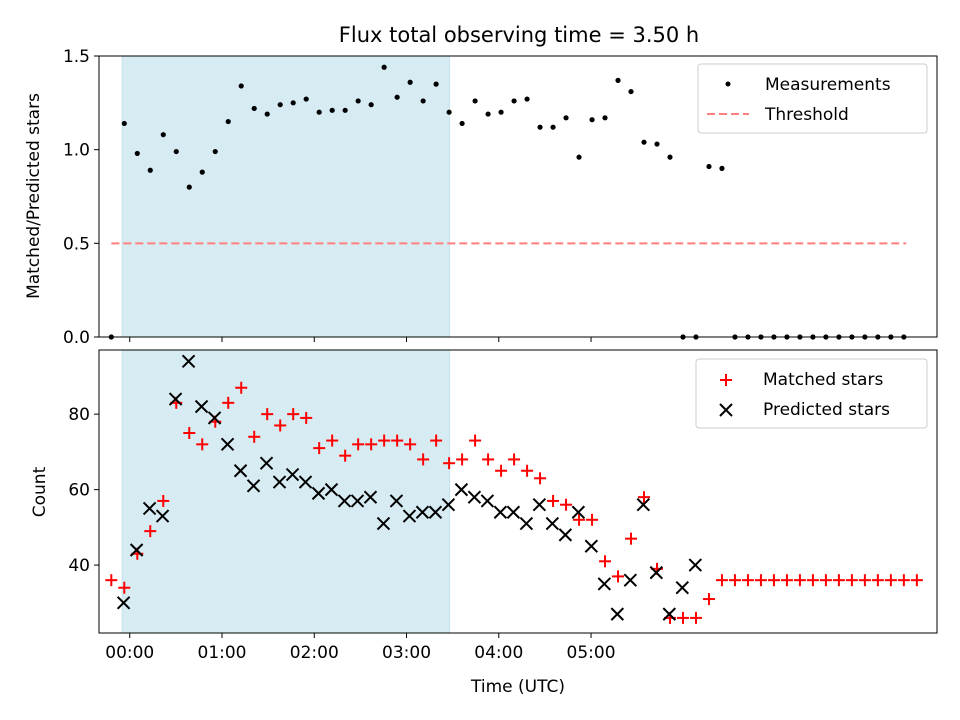  Describe the element at coordinates (406, 653) in the screenshot. I see `bottom-xtick-label: 03:00` at that location.